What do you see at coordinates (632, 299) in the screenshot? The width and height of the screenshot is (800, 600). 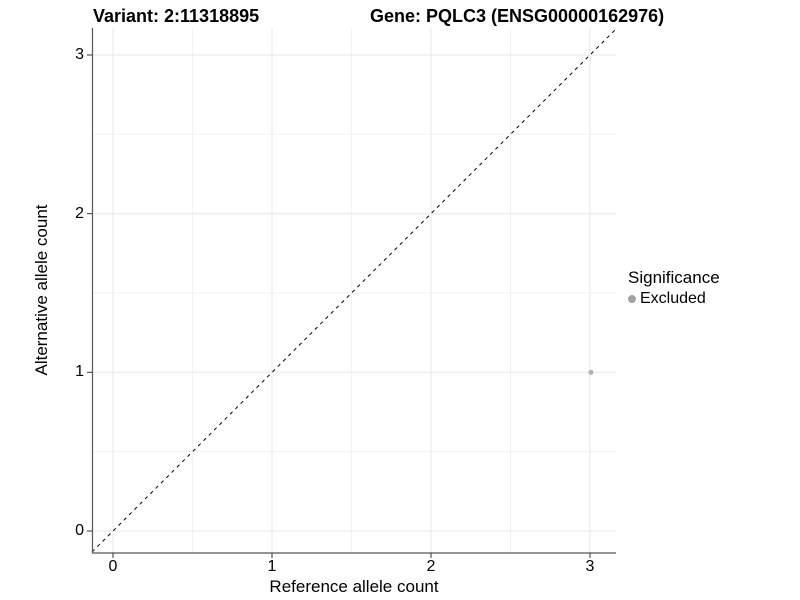 I see `excluded-point-icon` at bounding box center [632, 299].